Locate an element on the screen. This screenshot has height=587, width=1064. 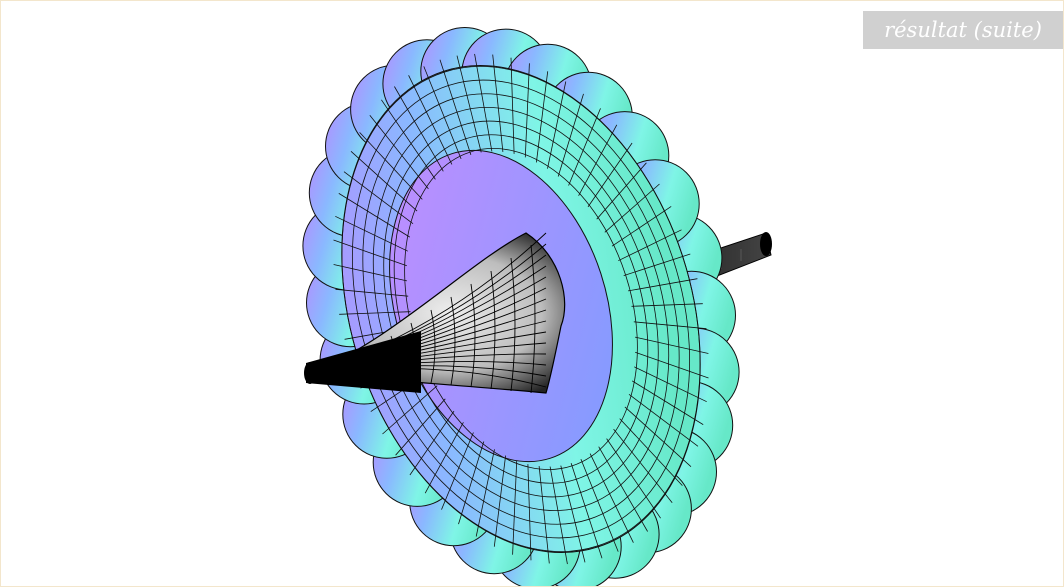
result-continued-badge: résultat (suite) is located at coordinates (963, 30).